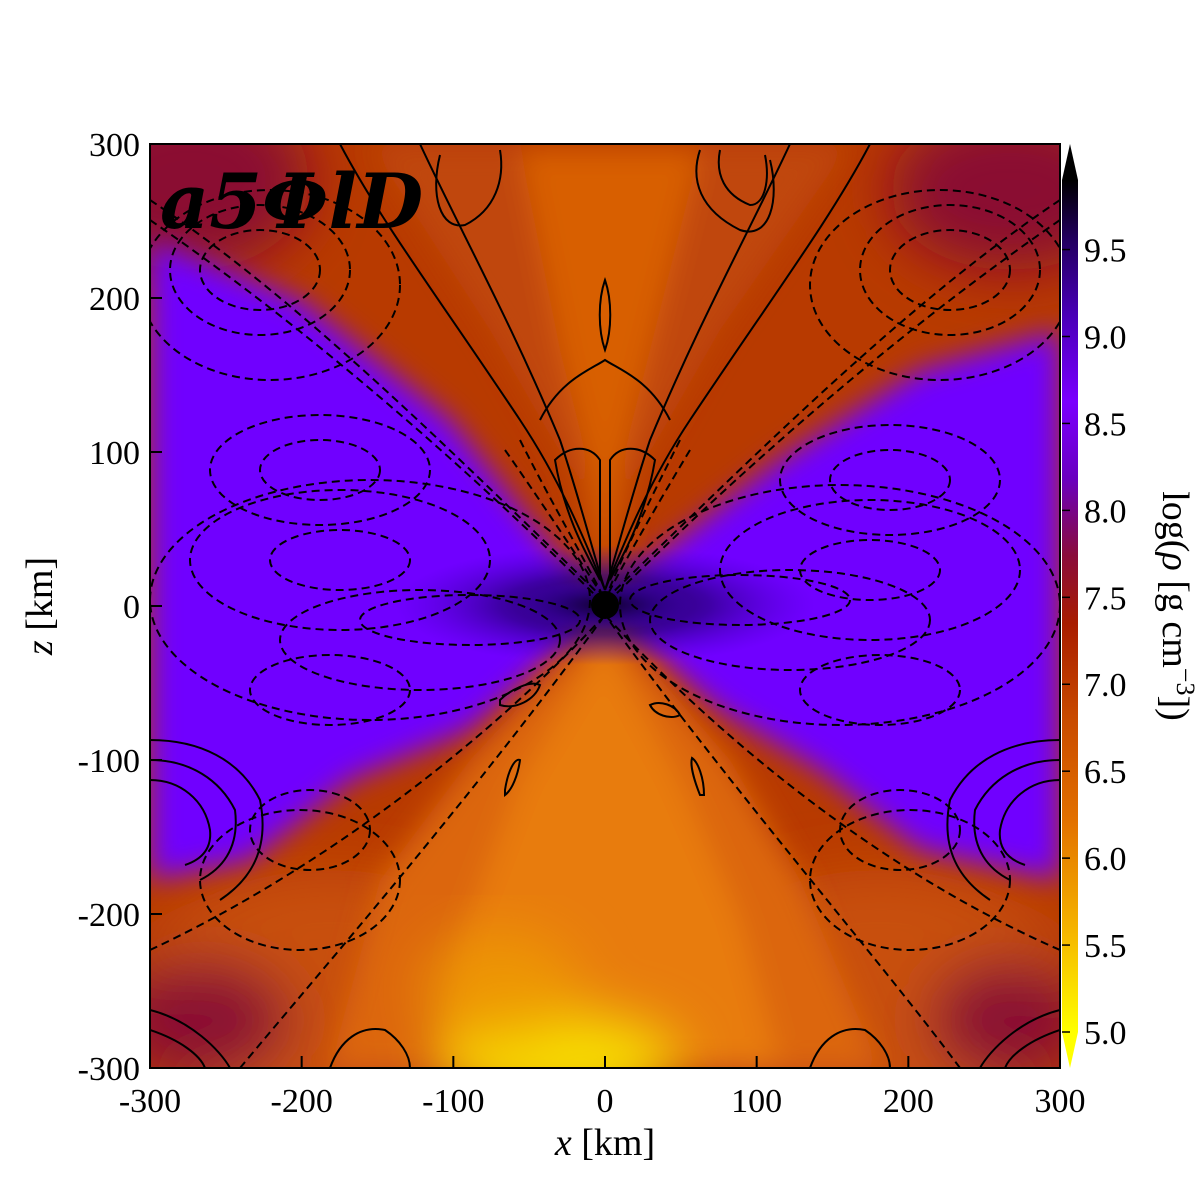 The width and height of the screenshot is (1200, 1200). I want to click on panel-label: a5ΦlD, so click(291, 201).